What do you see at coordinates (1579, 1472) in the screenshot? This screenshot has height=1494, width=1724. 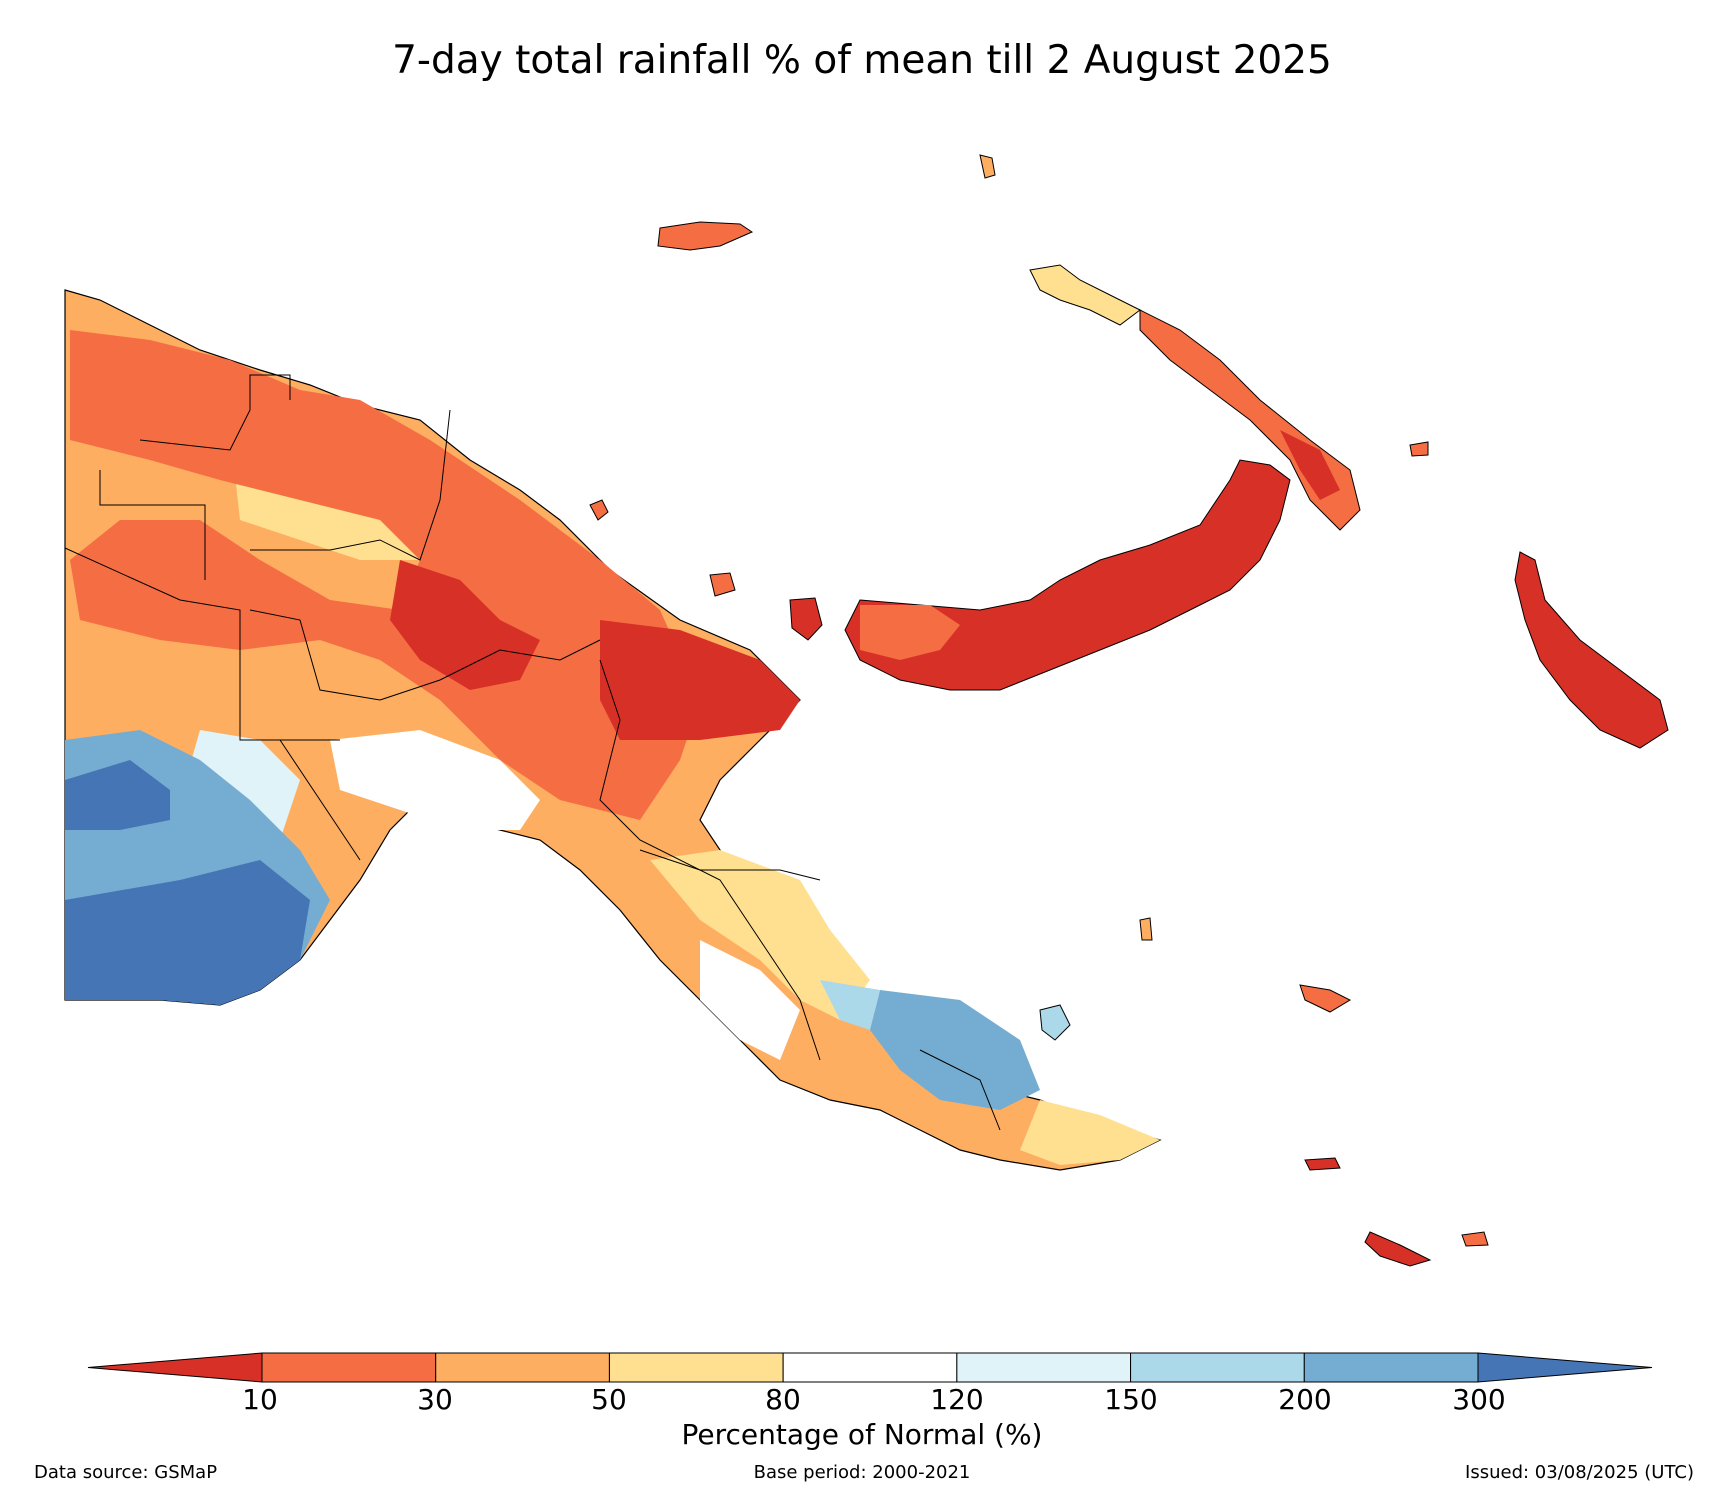 I see `issued-date: Issued: 03/08/2025 (UTC)` at bounding box center [1579, 1472].